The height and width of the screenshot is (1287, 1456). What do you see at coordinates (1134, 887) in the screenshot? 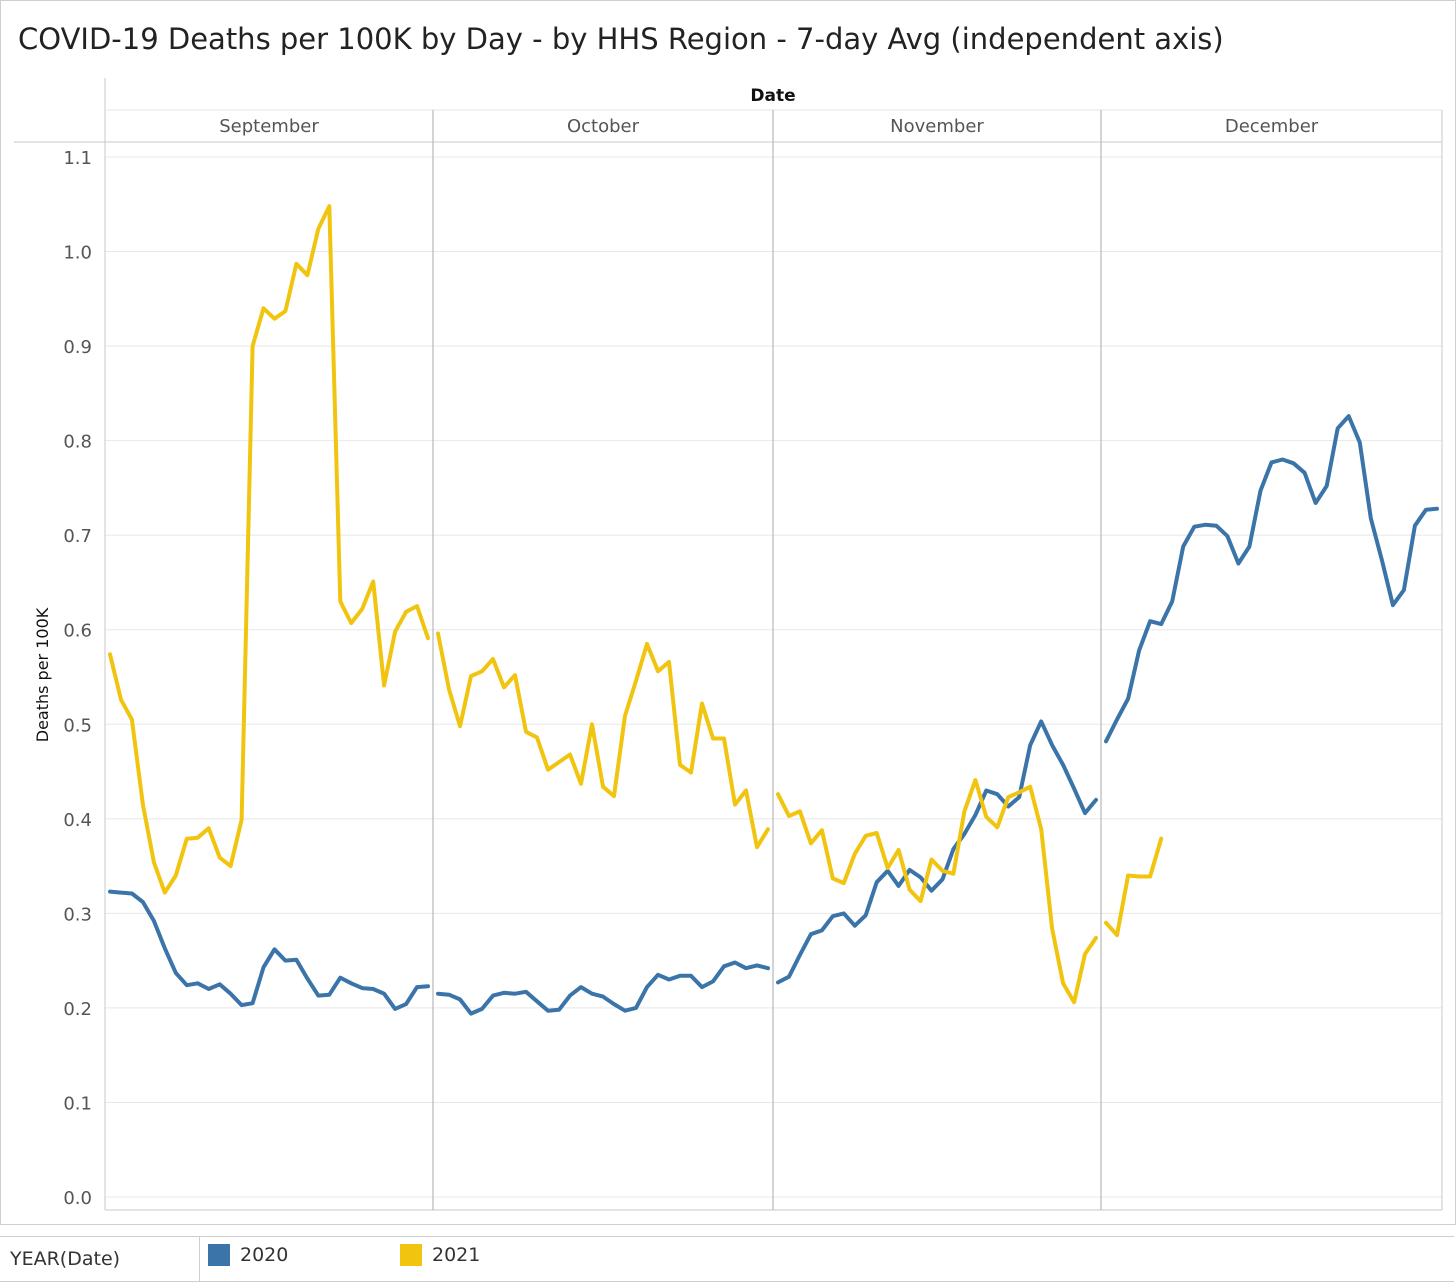
I see `series-line-2021-december` at bounding box center [1134, 887].